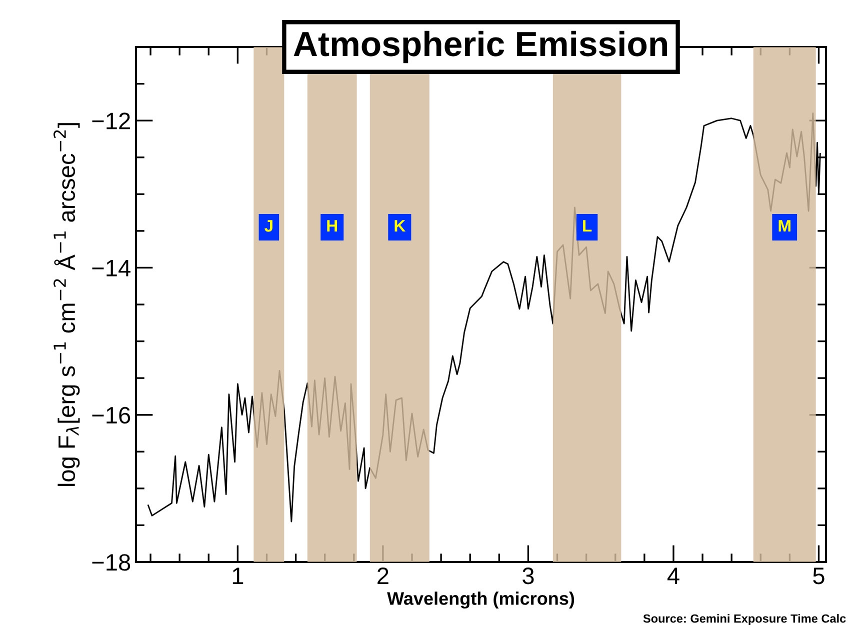 Image resolution: width=859 pixels, height=642 pixels. What do you see at coordinates (528, 575) in the screenshot?
I see `x-tick-label: 3` at bounding box center [528, 575].